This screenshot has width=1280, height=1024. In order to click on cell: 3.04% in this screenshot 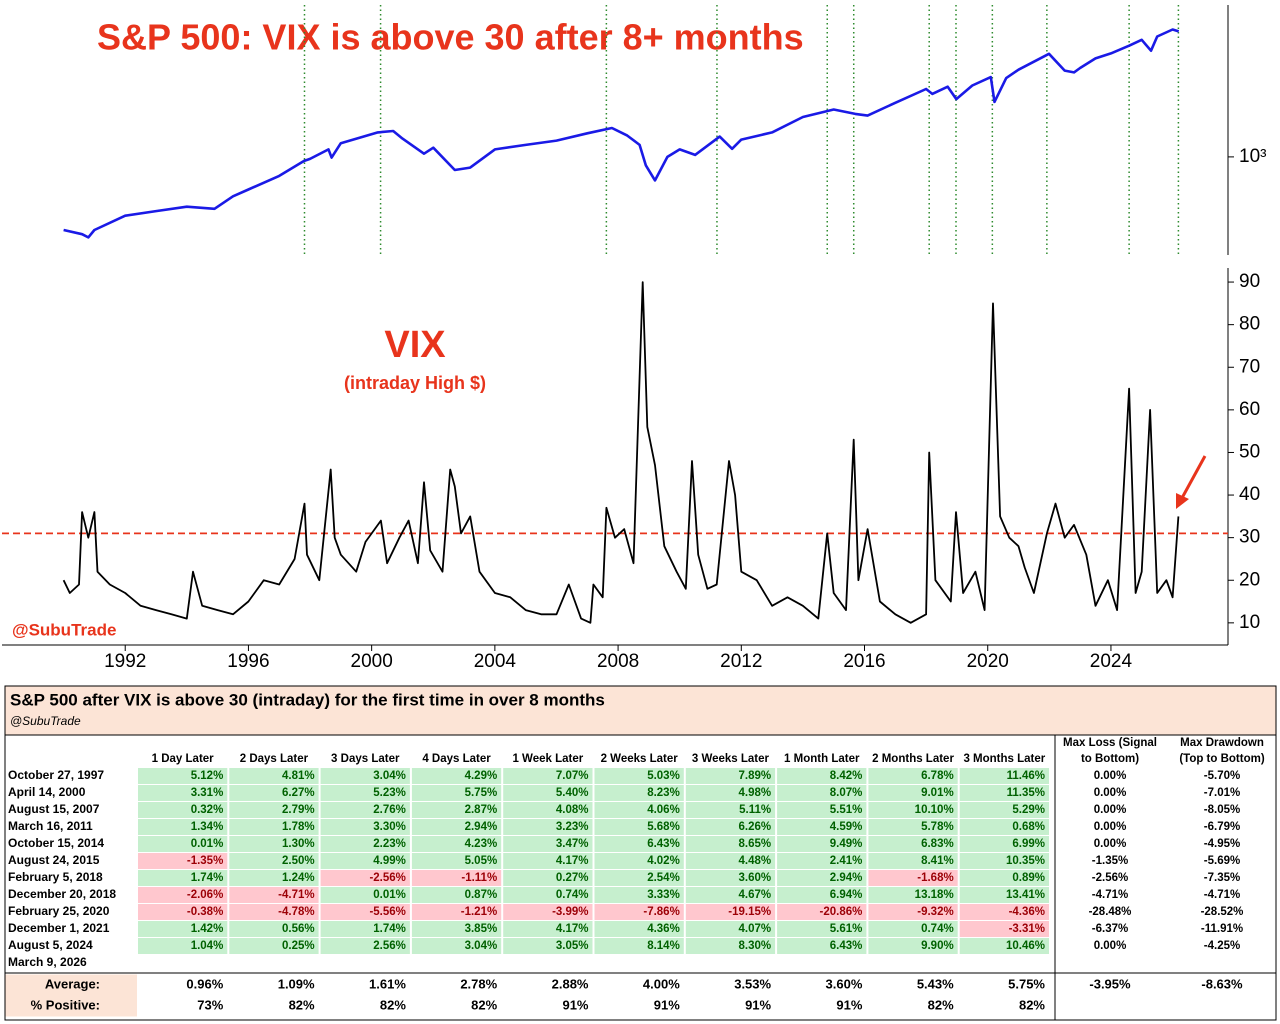, I will do `click(481, 946)`.